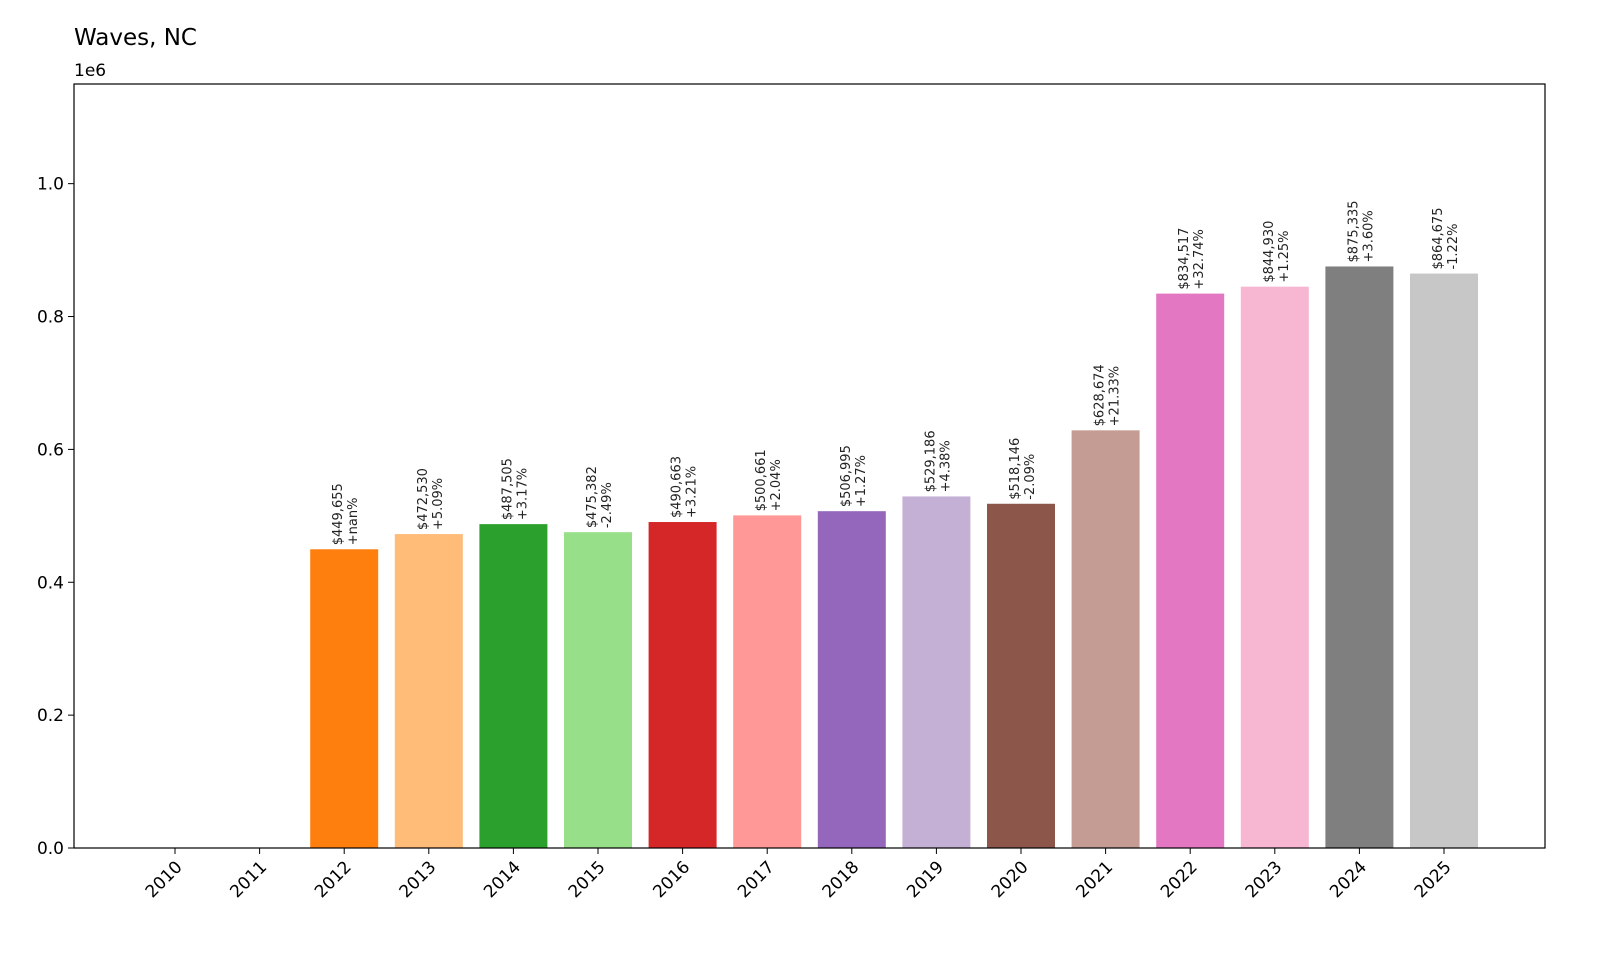 The height and width of the screenshot is (960, 1600). Describe the element at coordinates (846, 476) in the screenshot. I see `value-label: $506,995` at that location.